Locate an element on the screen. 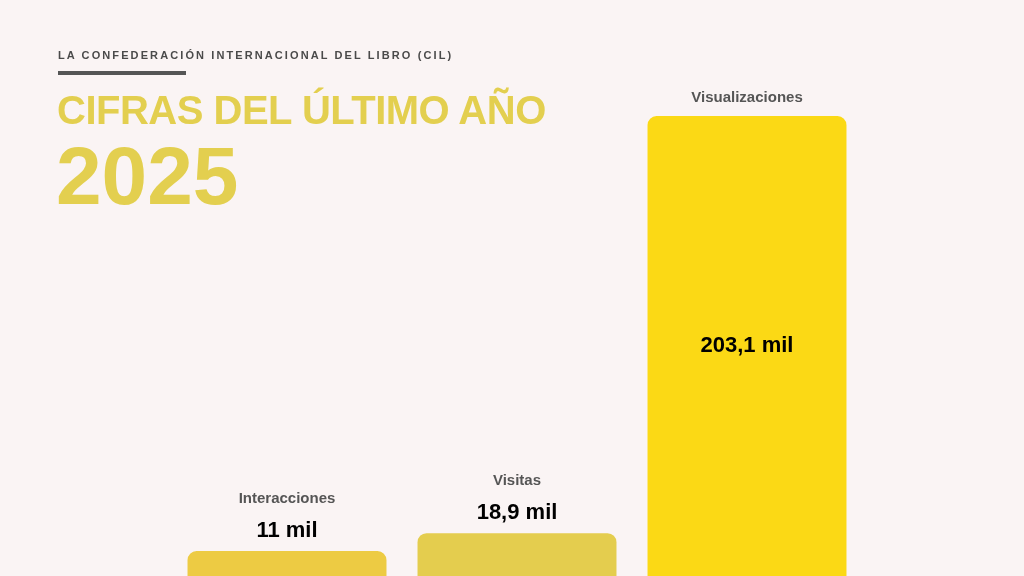 The height and width of the screenshot is (576, 1024). x-tick-label: Interacciones is located at coordinates (287, 498).